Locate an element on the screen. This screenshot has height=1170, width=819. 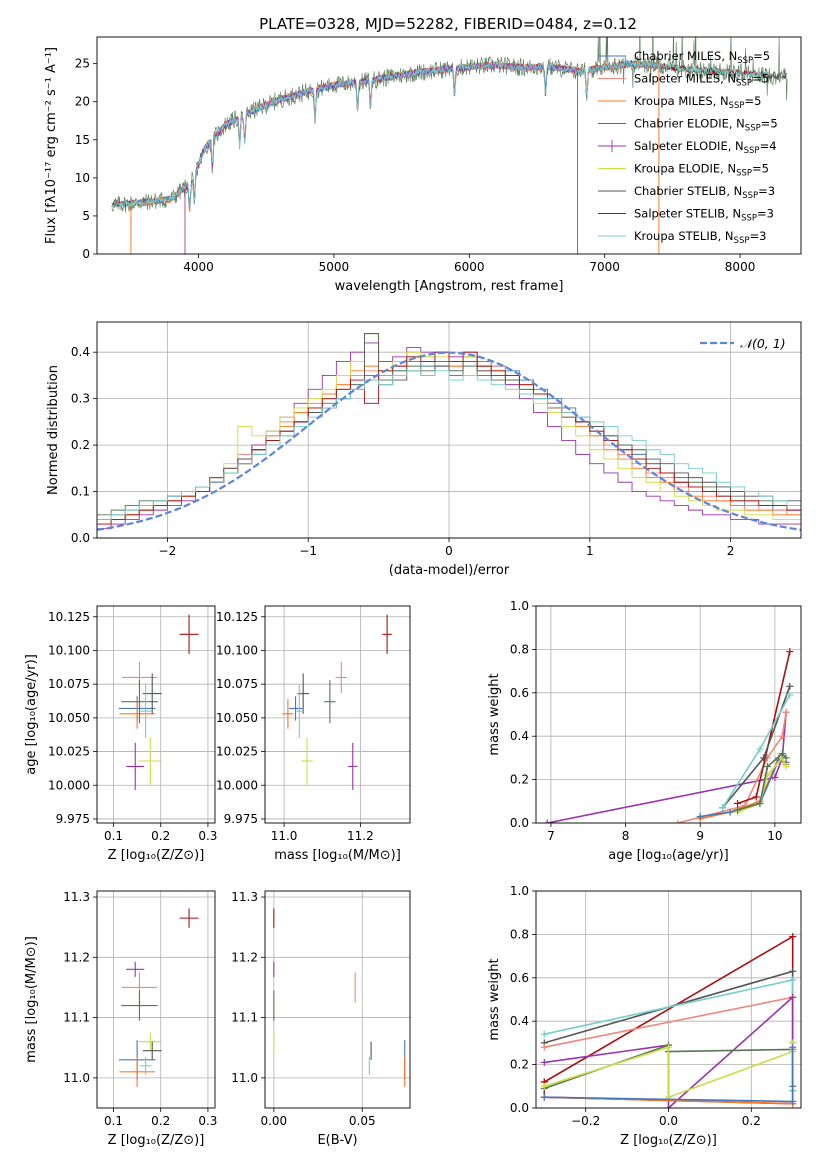
legend-text: Salpeter STELIB, N is located at coordinates (687, 214).